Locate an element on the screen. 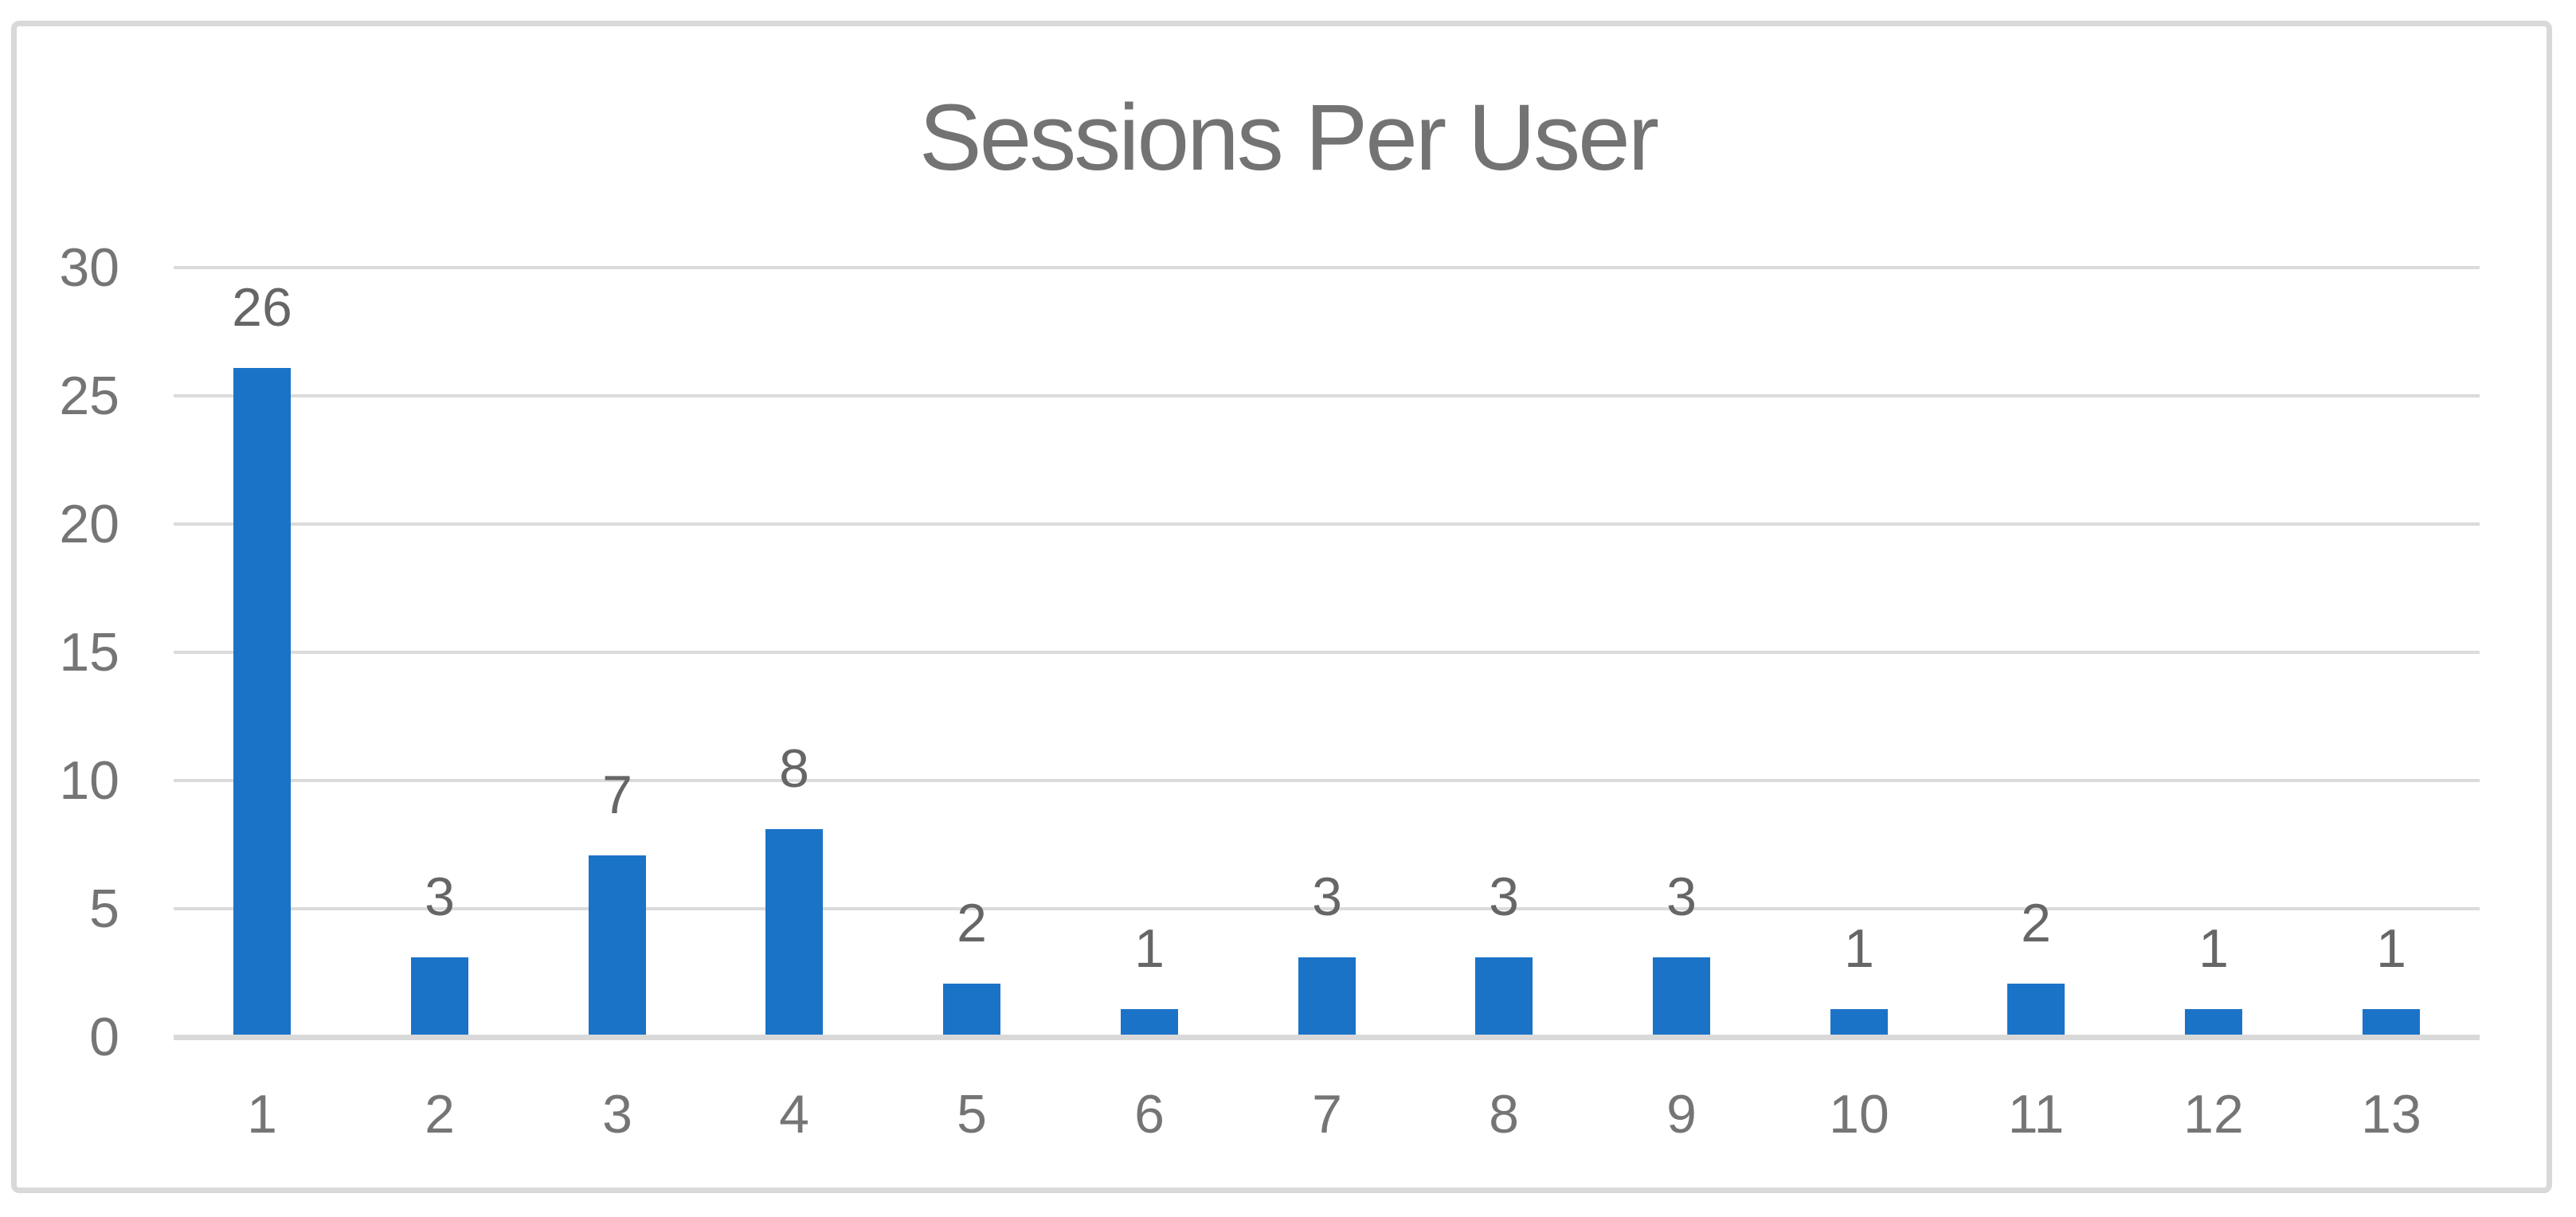 The width and height of the screenshot is (2576, 1217). y-axis-tick-label: 15 is located at coordinates (89, 652).